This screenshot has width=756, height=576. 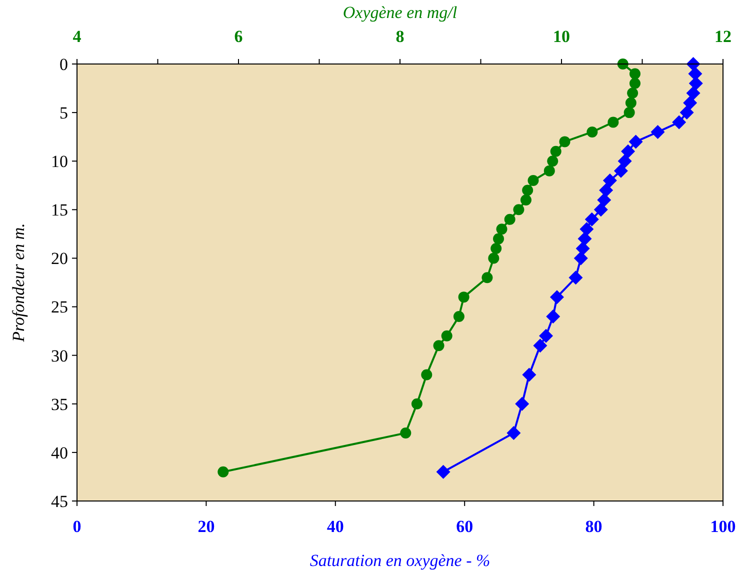 I want to click on x2-tick-label: 6, so click(x=238, y=36).